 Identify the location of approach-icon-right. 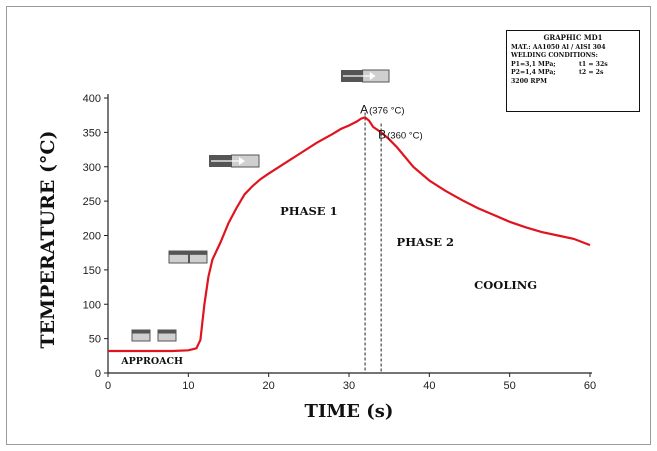
(167, 335).